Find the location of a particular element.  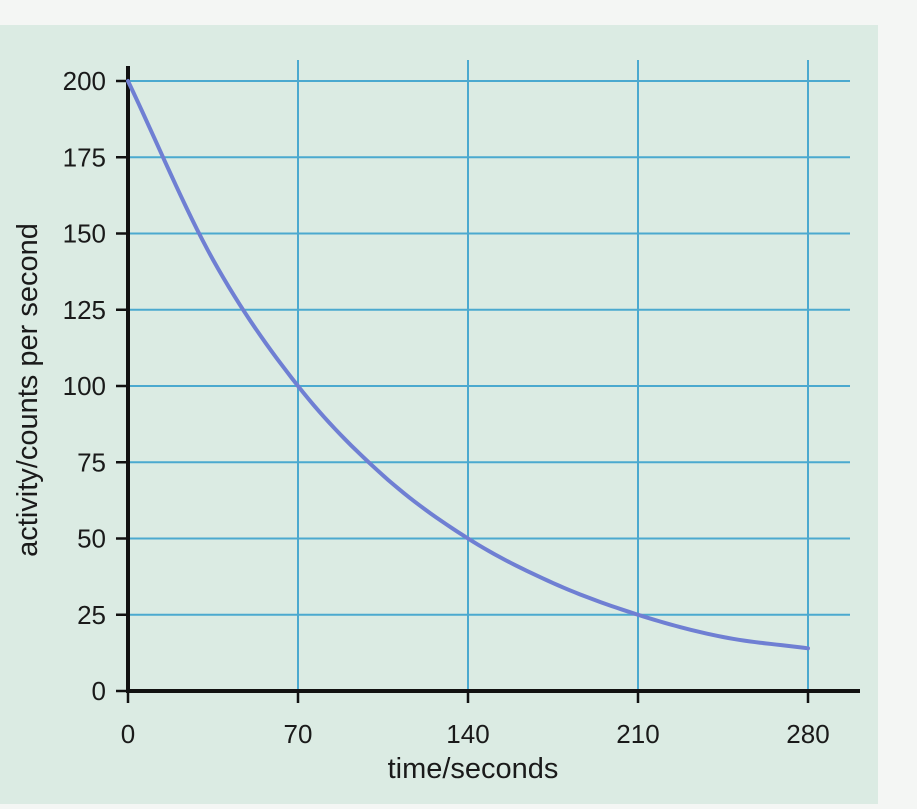

x-tick-label: 140 is located at coordinates (467, 734).